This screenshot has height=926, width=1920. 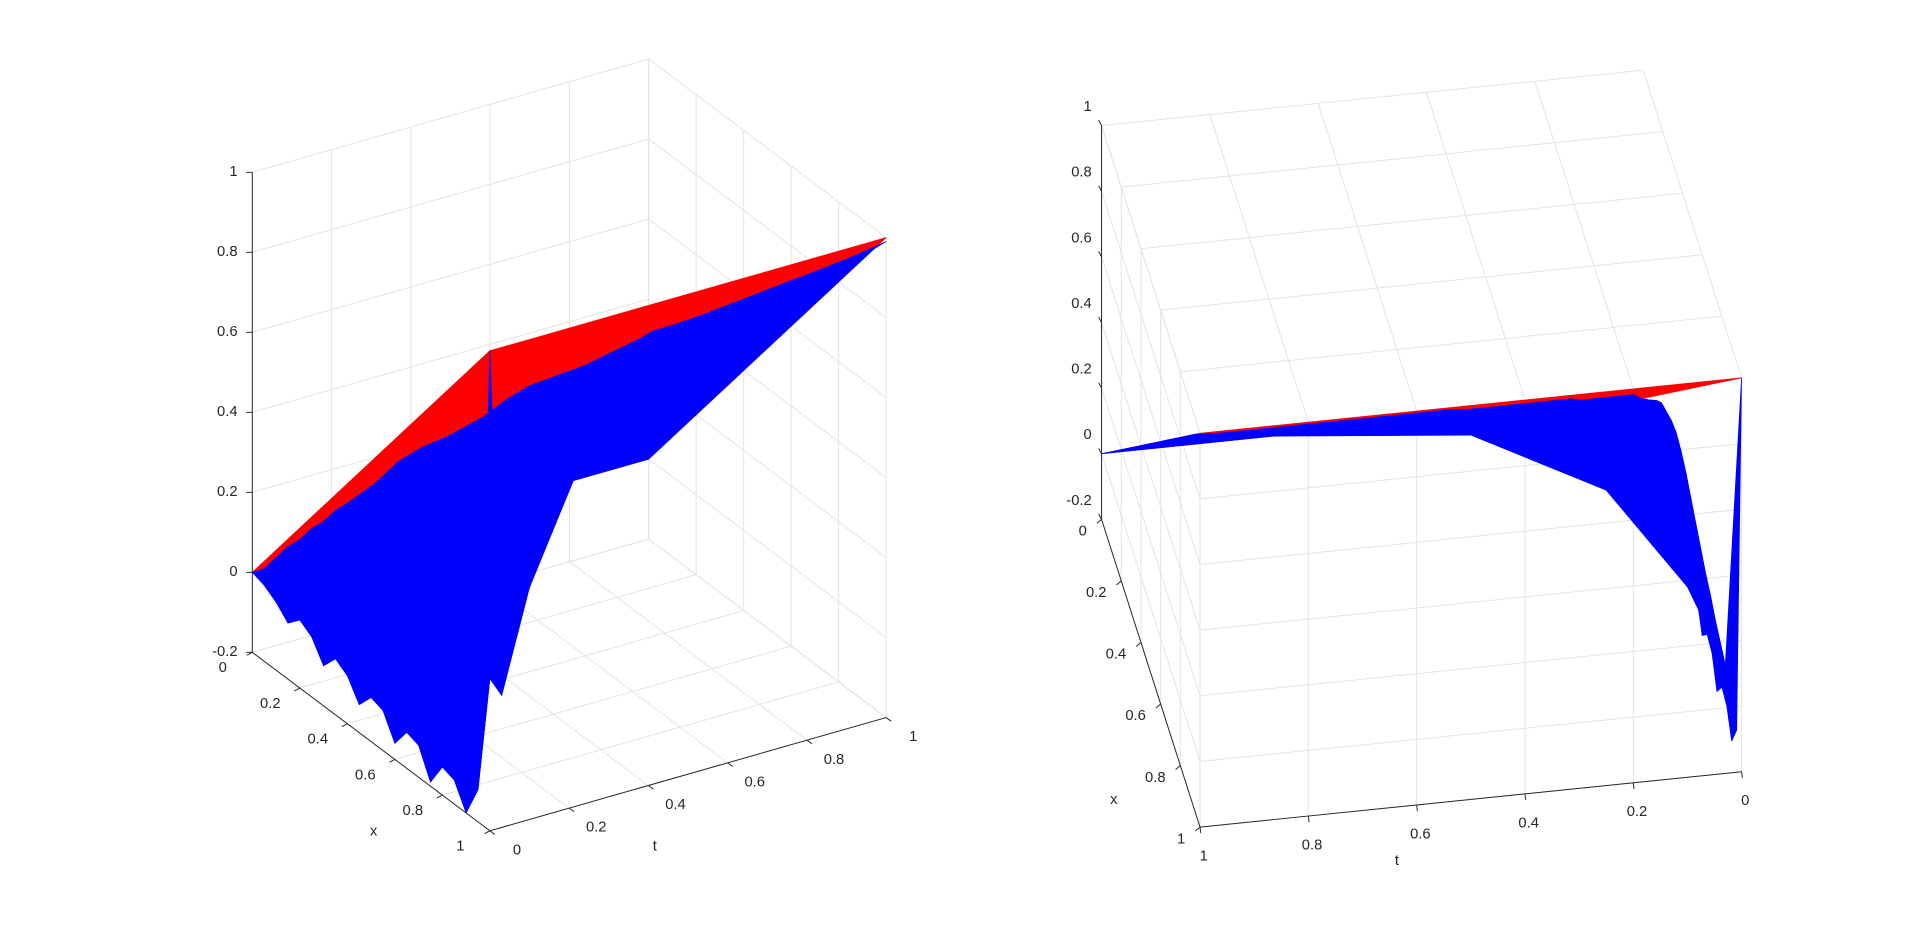 I want to click on z-tick-label: 0.4, so click(x=1081, y=304).